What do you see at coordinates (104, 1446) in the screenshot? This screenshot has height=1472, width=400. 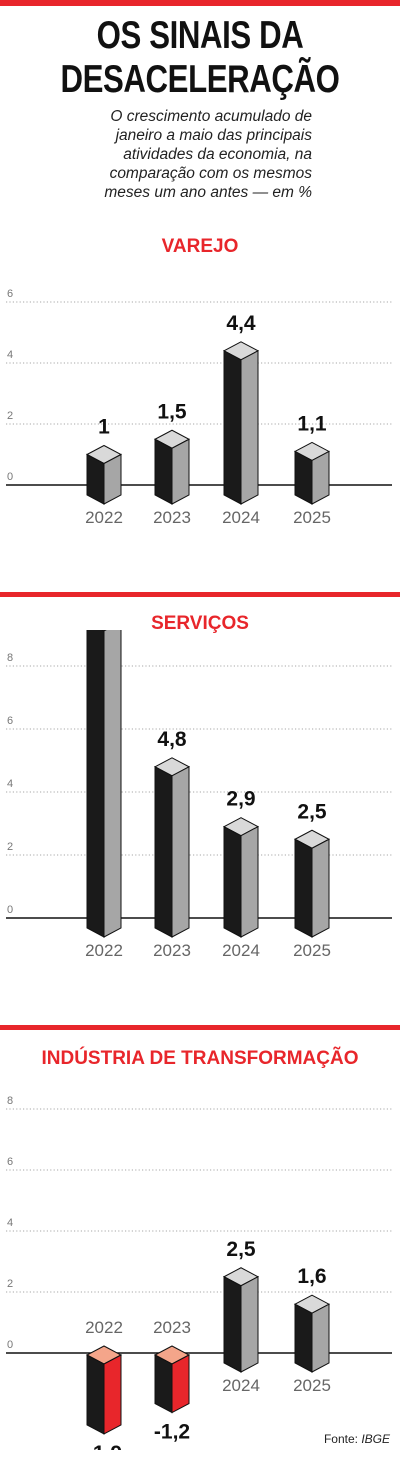 I see `value-label: -1,9` at bounding box center [104, 1446].